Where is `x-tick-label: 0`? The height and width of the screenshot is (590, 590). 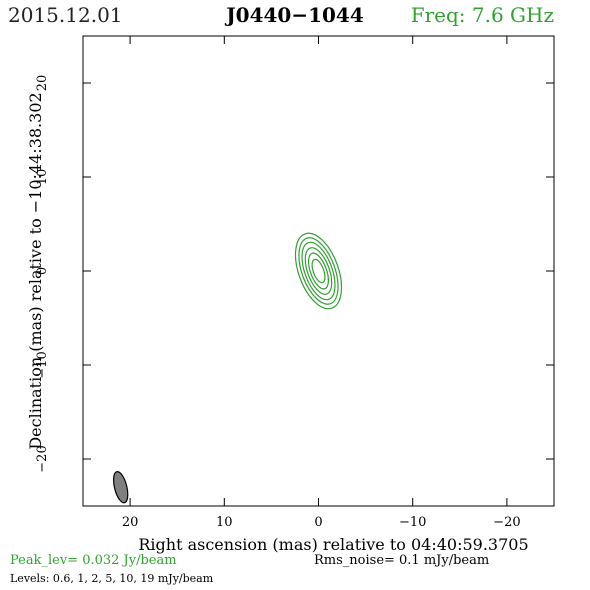 x-tick-label: 0 is located at coordinates (318, 522).